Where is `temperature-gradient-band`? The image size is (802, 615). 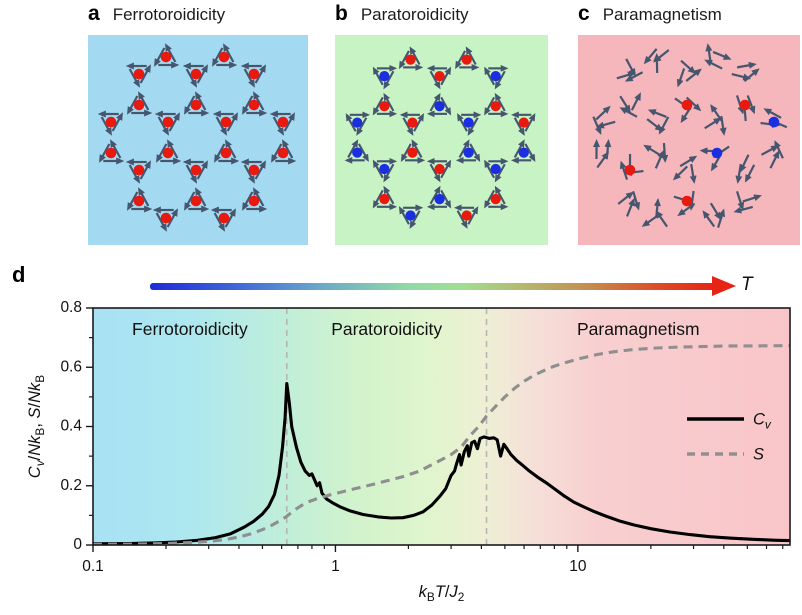
temperature-gradient-band is located at coordinates (432, 286).